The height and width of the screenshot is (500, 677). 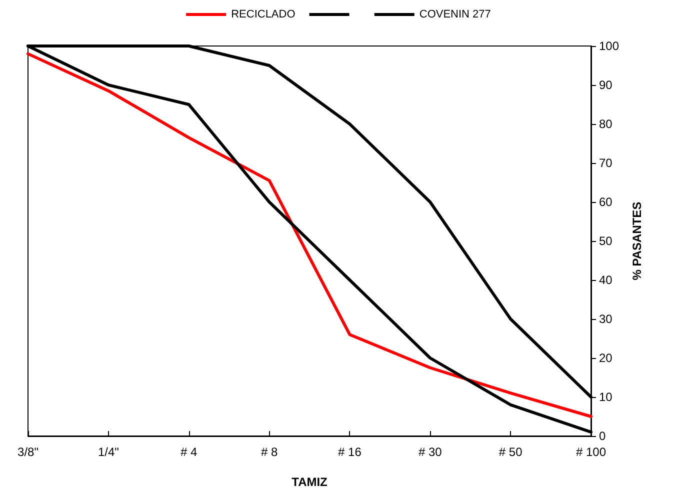 What do you see at coordinates (430, 452) in the screenshot?
I see `x-tick-label: # 30` at bounding box center [430, 452].